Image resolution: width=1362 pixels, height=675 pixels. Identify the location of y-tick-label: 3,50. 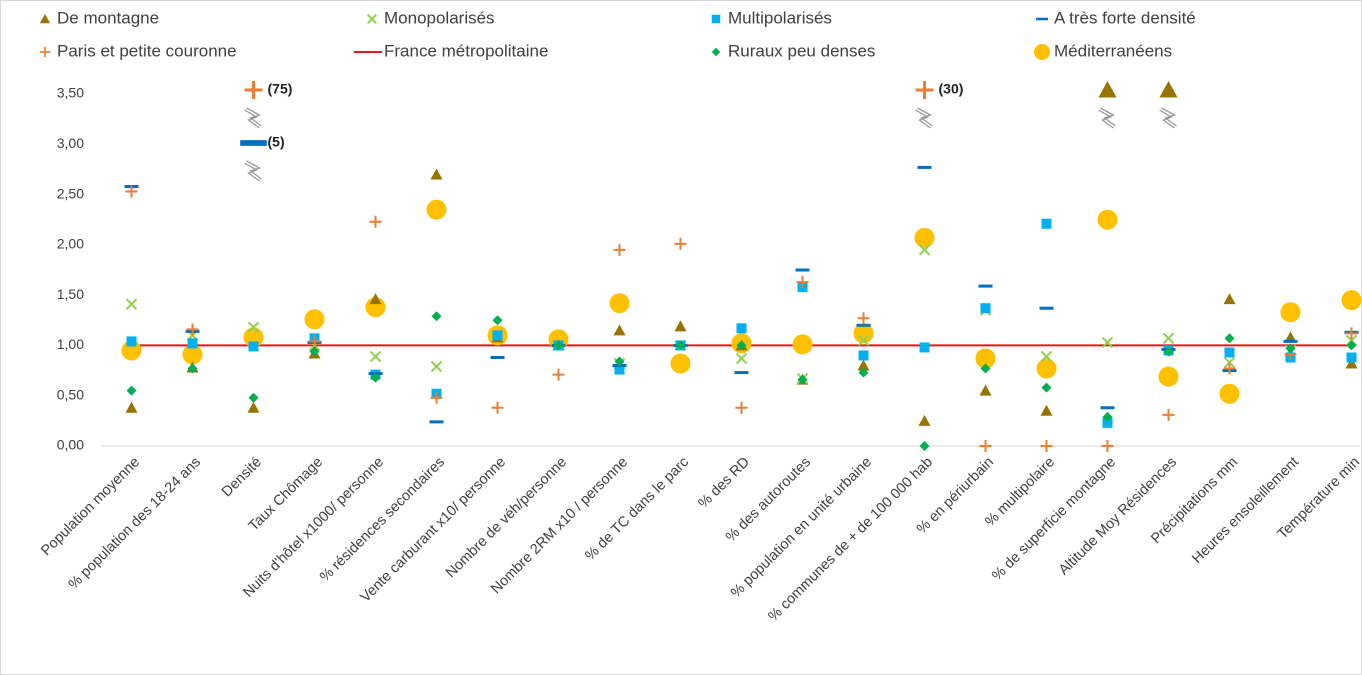
(70, 93).